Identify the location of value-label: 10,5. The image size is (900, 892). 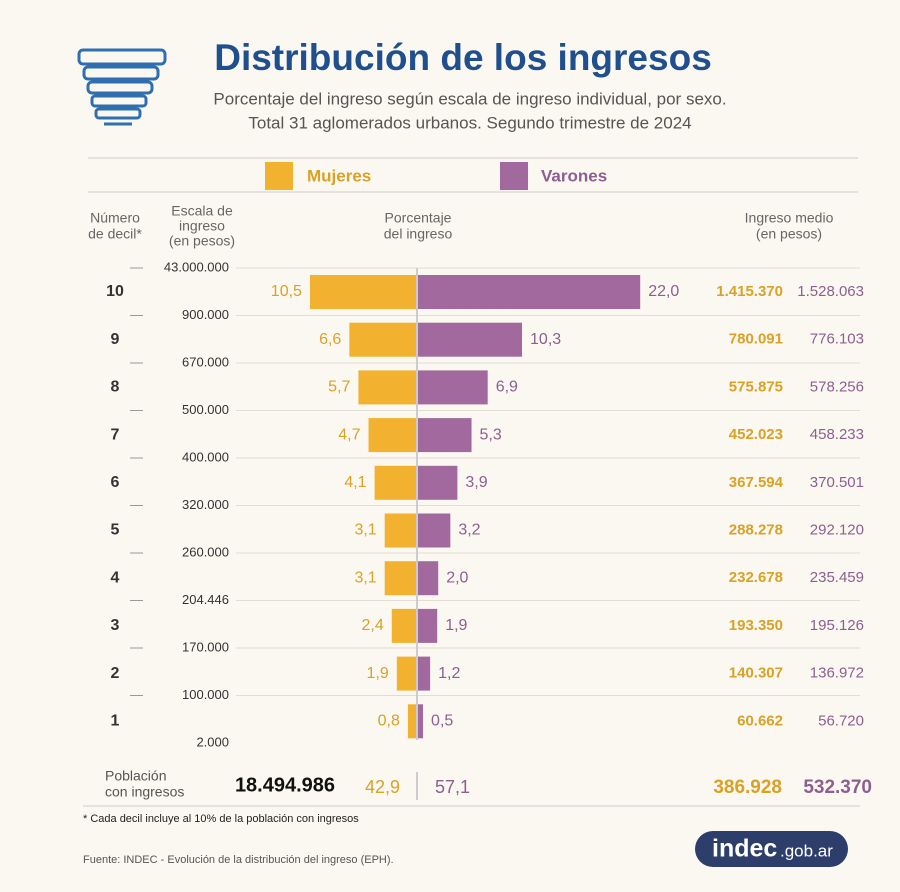
(286, 291).